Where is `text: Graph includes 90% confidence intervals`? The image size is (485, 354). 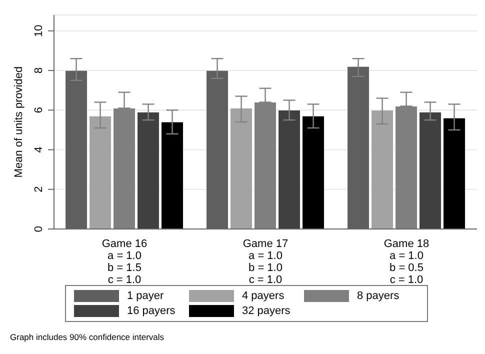
text: Graph includes 90% confidence intervals is located at coordinates (88, 337).